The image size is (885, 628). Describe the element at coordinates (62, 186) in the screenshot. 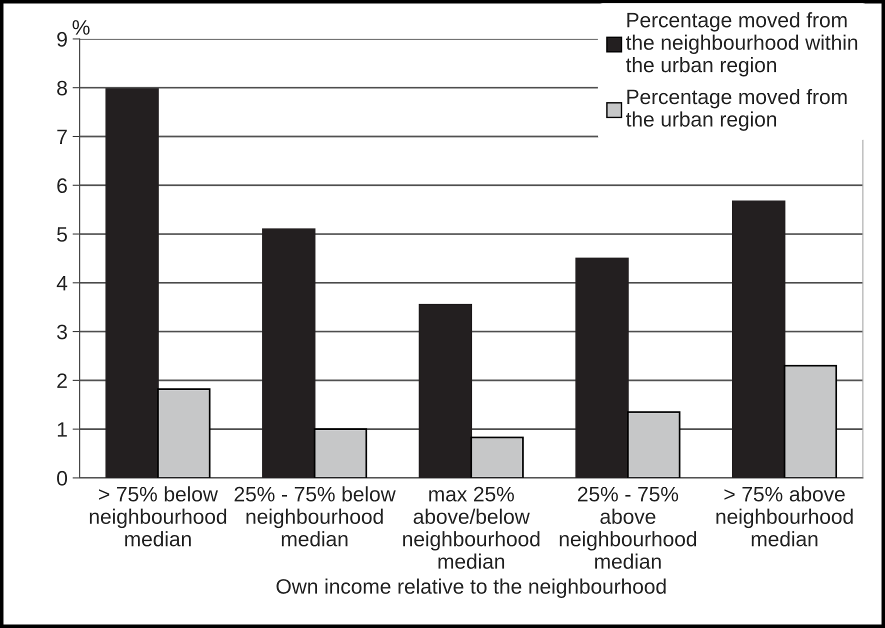

I see `y-tick-label: 6` at that location.